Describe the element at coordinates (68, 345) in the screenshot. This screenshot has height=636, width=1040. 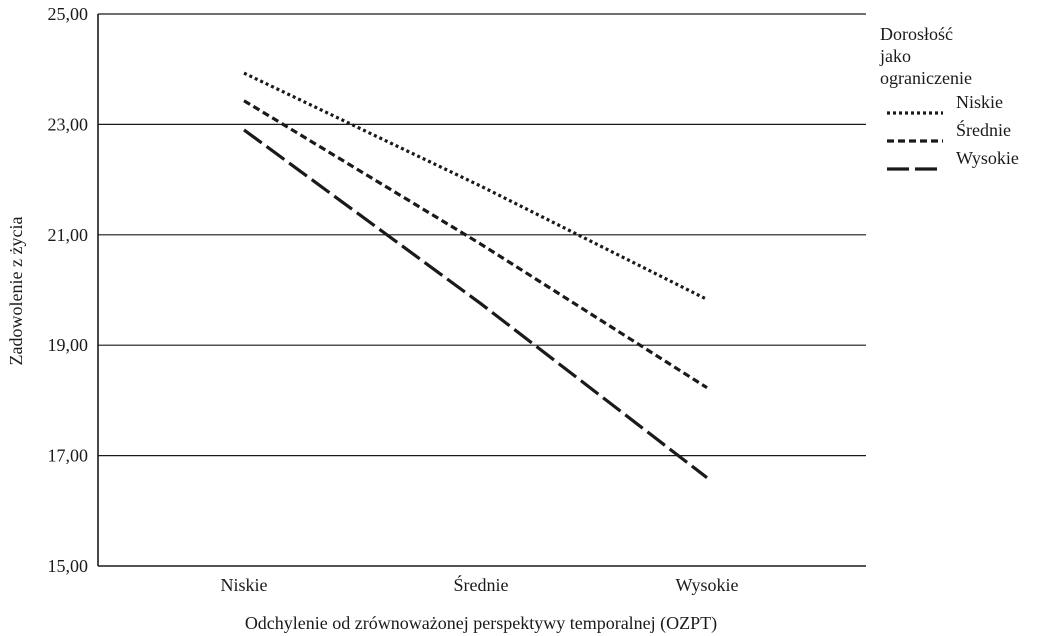
I see `y-tick-label-2: 19,00` at that location.